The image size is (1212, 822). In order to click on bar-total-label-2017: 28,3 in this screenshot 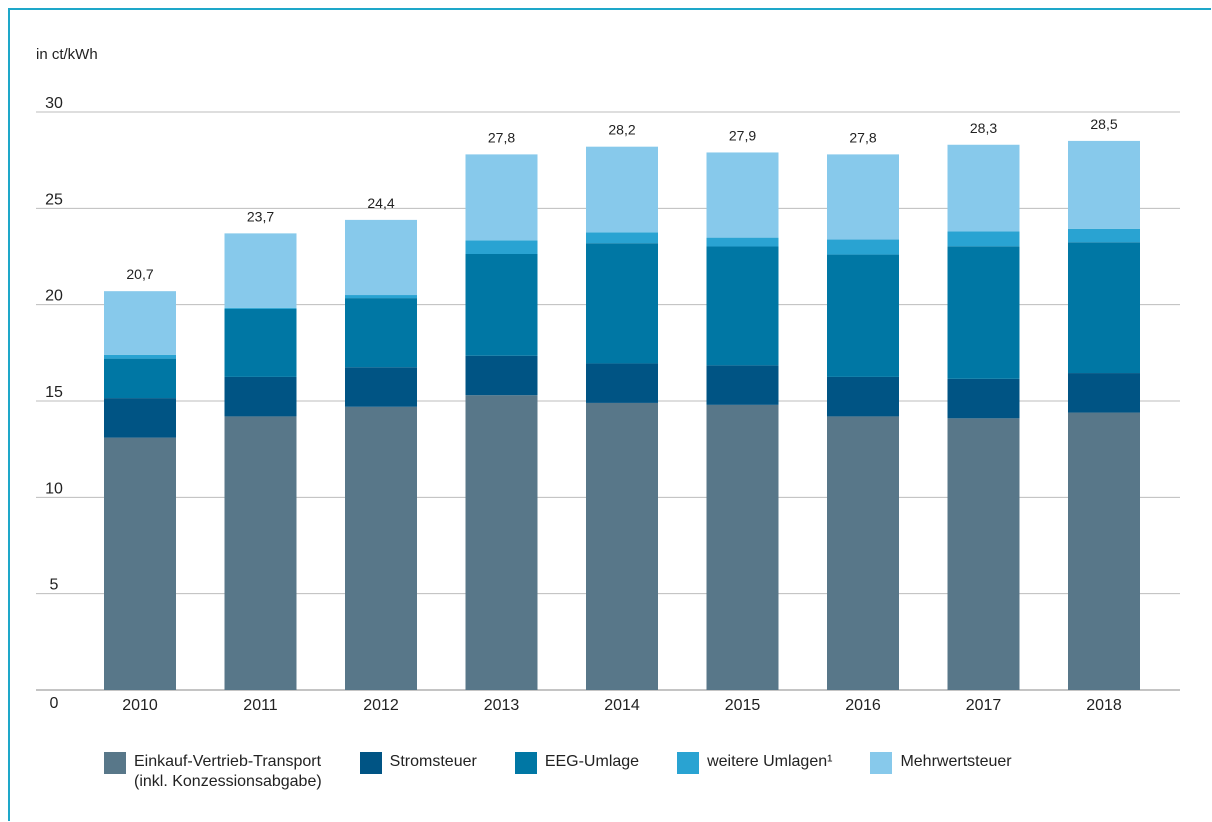, I will do `click(983, 128)`.